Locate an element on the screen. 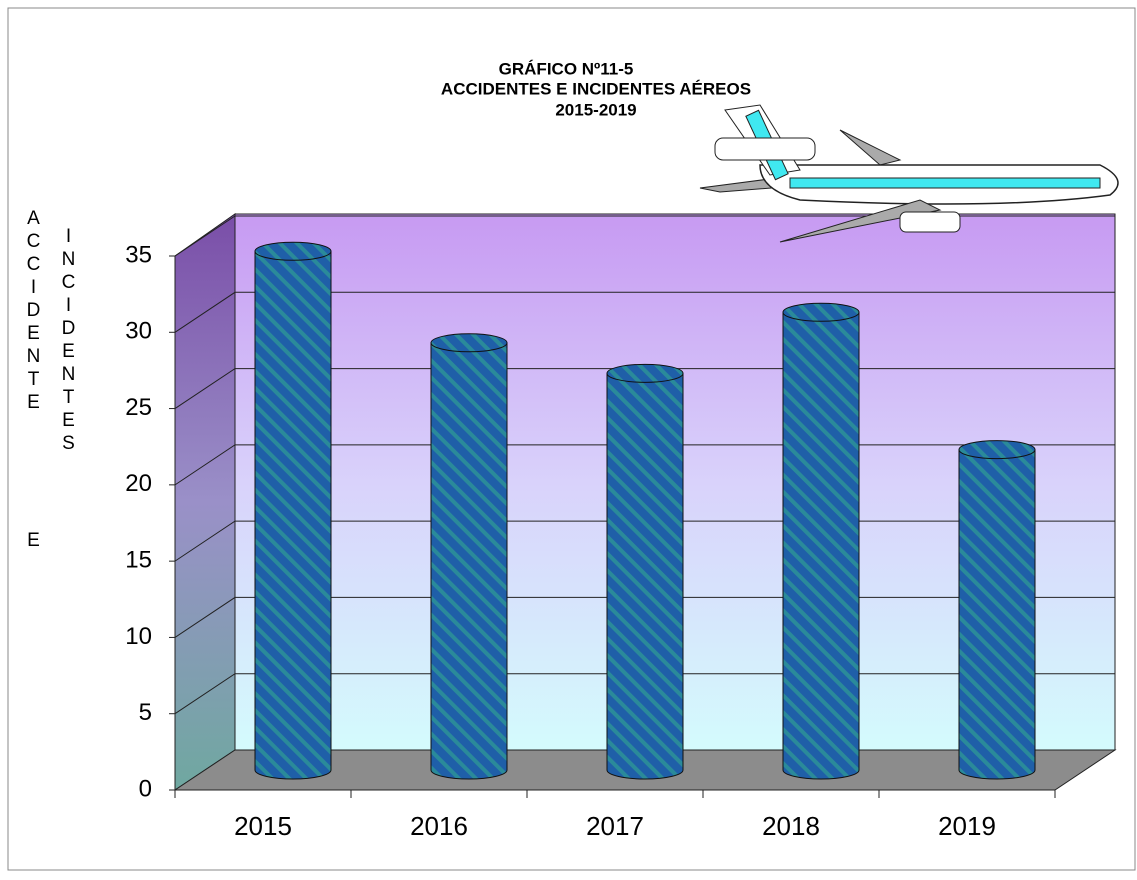  title-line: GRÁFICO Nº11-5 is located at coordinates (566, 68).